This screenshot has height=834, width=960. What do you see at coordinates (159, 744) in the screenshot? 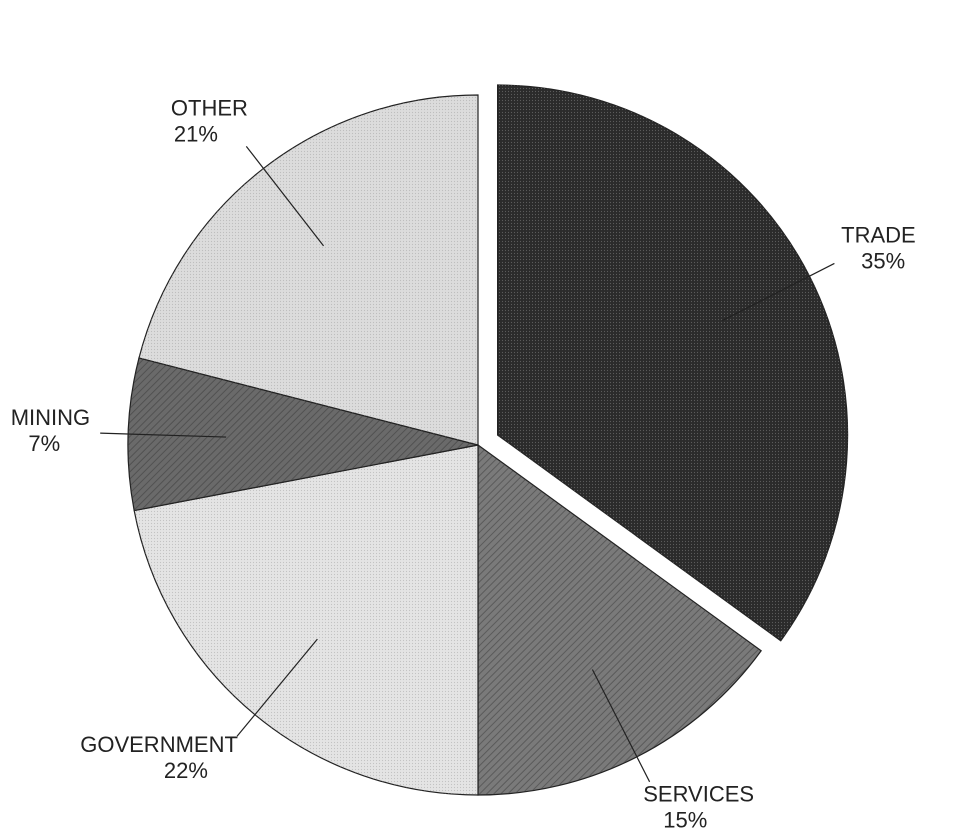
I see `slice-label: GOVERNMENT` at bounding box center [159, 744].